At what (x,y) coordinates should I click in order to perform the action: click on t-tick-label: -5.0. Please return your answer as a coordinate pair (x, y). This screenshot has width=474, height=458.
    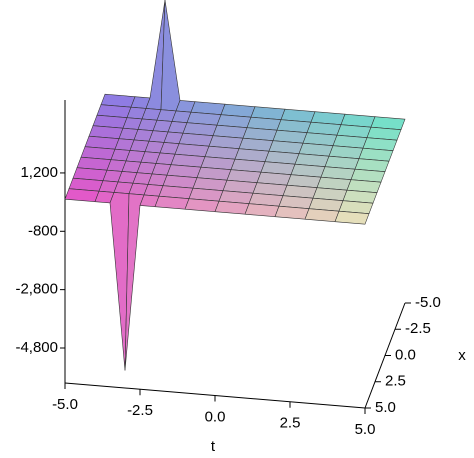
    Looking at the image, I should click on (65, 404).